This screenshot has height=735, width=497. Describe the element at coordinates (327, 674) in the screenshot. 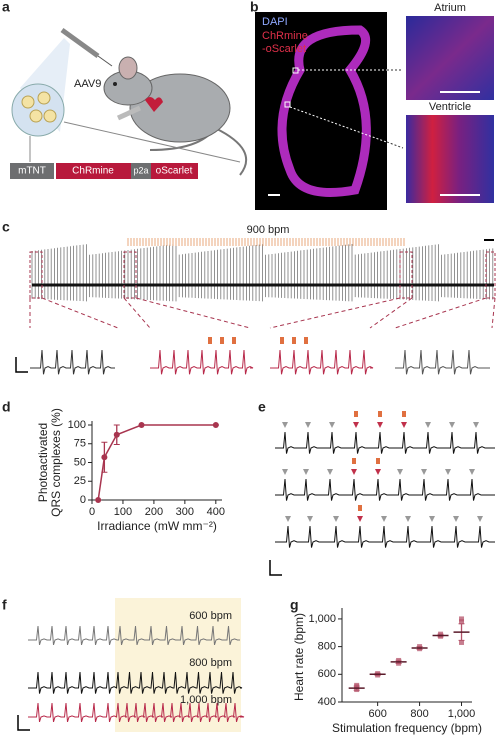

I see `y-tick-label: 600` at that location.